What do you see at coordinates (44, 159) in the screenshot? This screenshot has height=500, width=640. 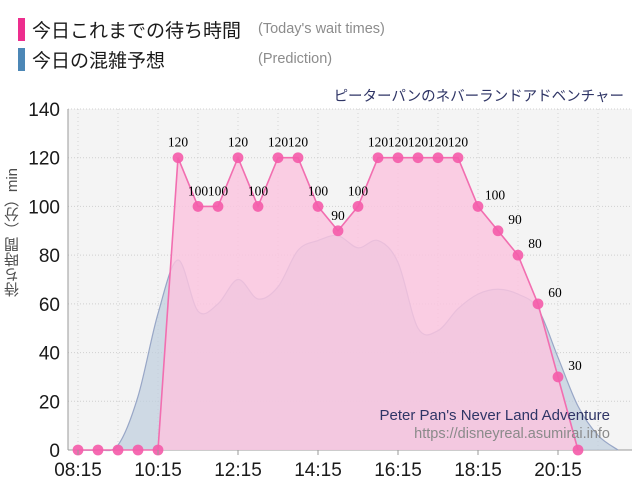 I see `y-axis-tick-label: 120` at bounding box center [44, 159].